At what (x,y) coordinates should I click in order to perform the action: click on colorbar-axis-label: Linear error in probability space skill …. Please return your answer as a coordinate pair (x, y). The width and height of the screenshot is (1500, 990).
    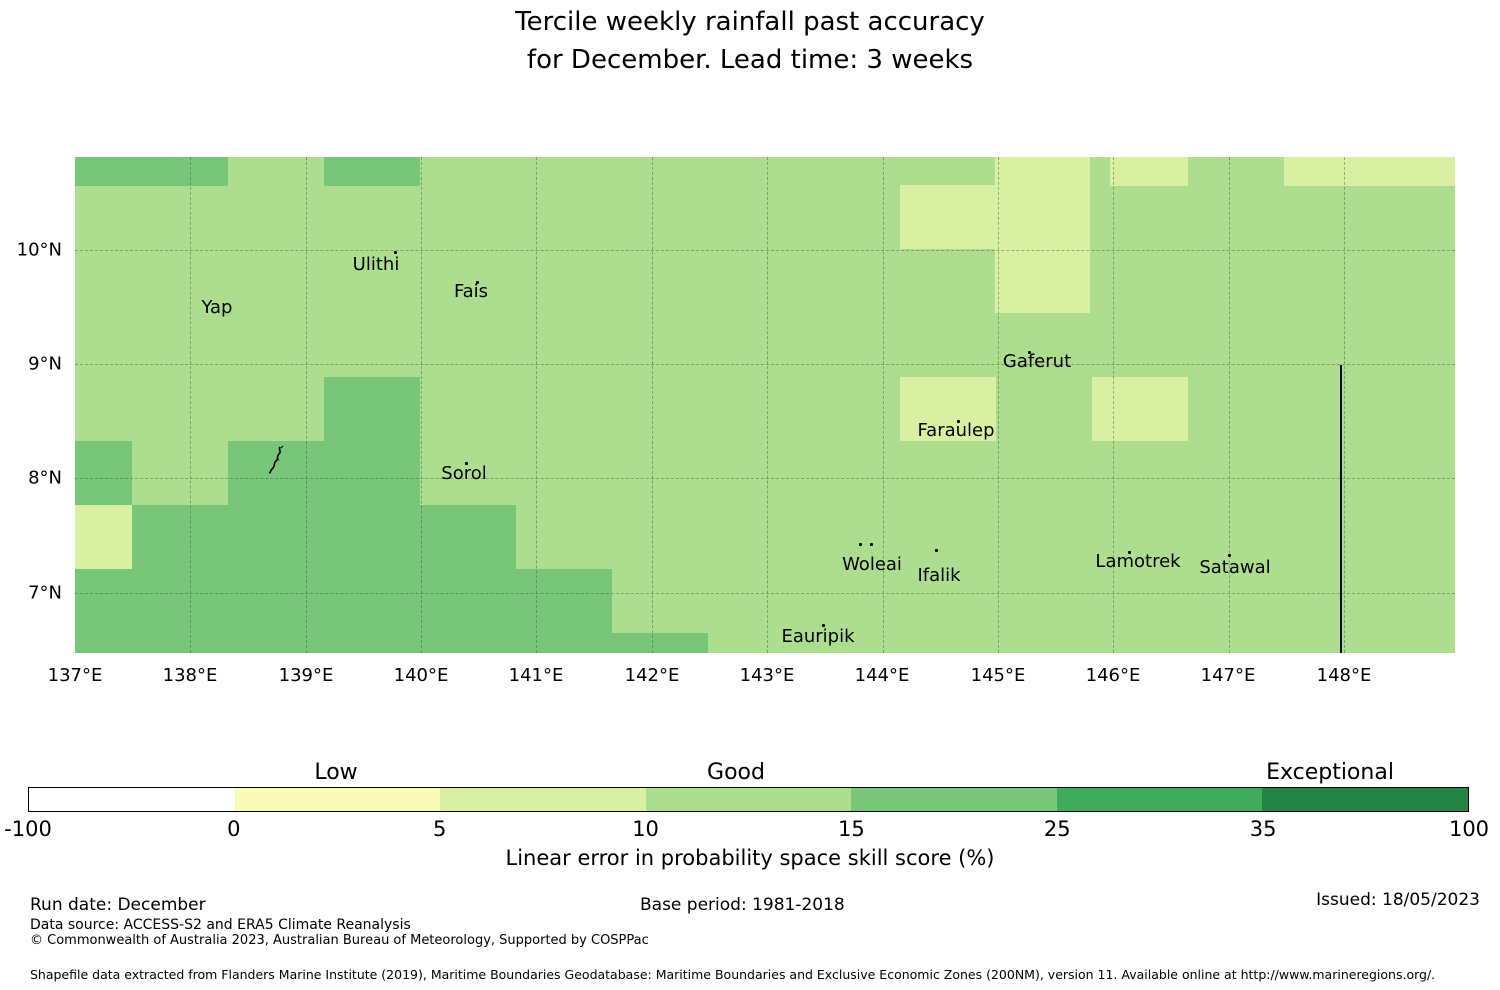
    Looking at the image, I should click on (750, 858).